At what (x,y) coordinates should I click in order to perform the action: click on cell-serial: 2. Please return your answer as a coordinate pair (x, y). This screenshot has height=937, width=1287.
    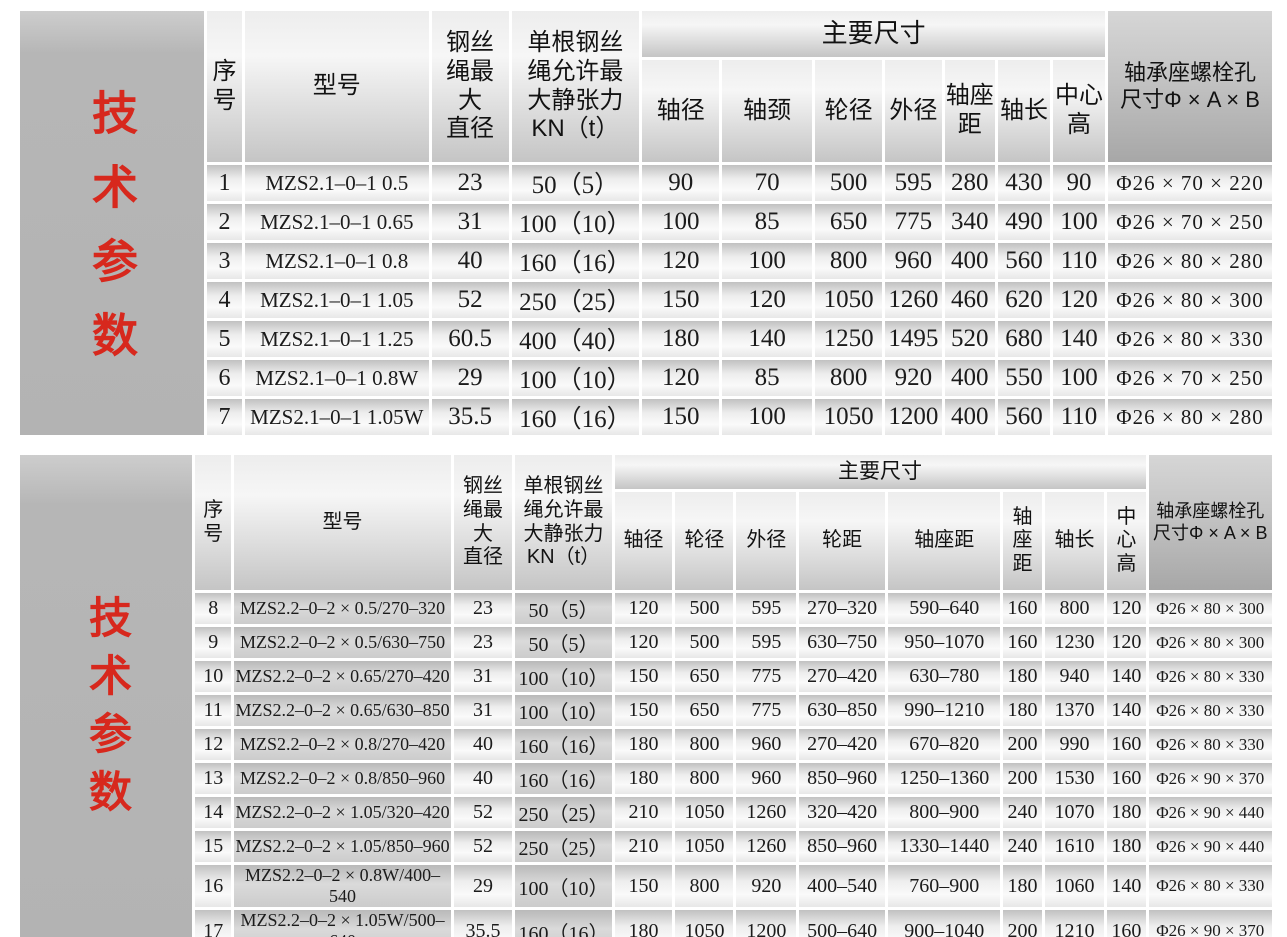
    Looking at the image, I should click on (224, 222).